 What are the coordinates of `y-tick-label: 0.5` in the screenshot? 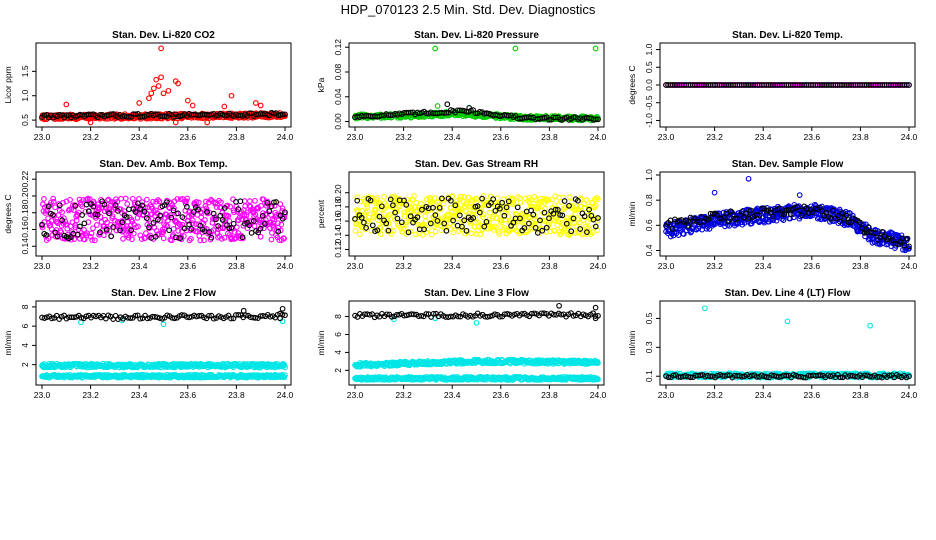 It's located at (649, 67).